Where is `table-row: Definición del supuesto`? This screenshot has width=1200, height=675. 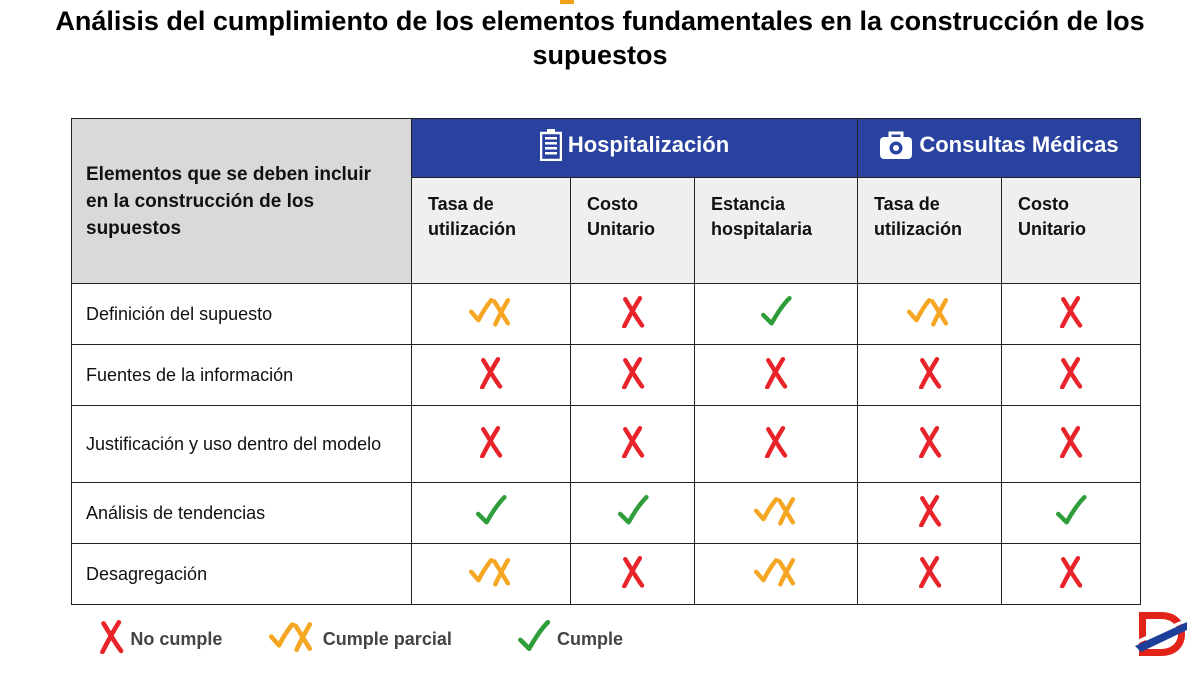
table-row: Definición del supuesto is located at coordinates (606, 314).